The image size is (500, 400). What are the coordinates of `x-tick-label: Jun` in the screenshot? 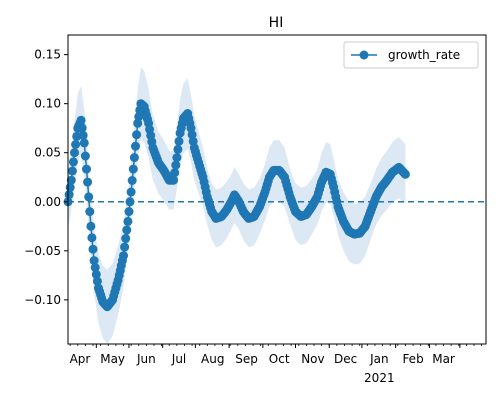 It's located at (146, 359).